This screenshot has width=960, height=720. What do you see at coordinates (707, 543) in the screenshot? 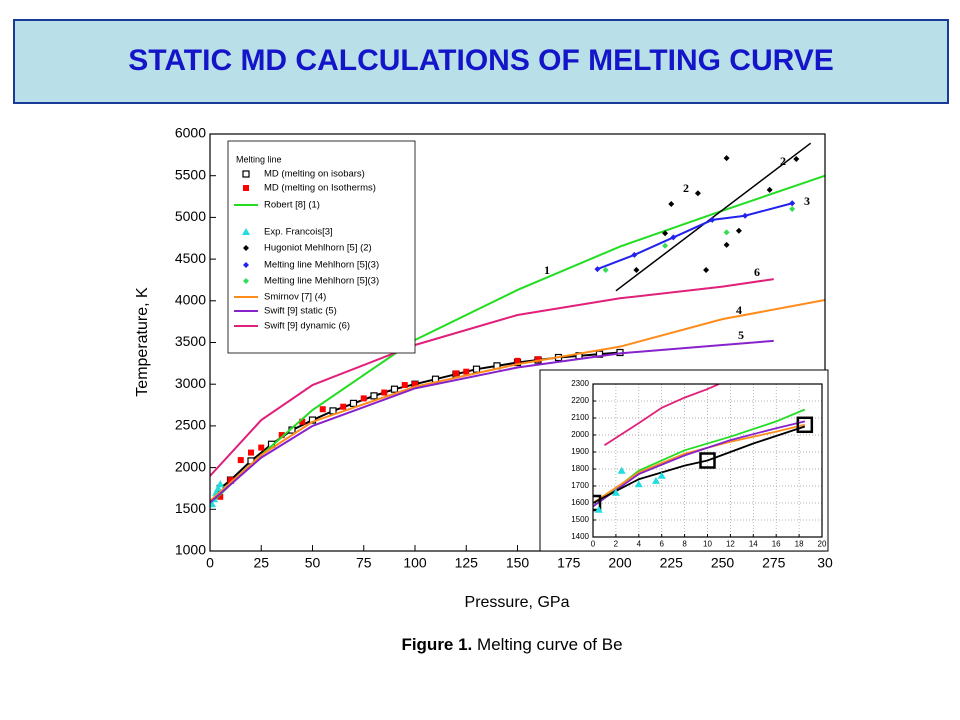
I see `x-tick-label: 10` at bounding box center [707, 543].